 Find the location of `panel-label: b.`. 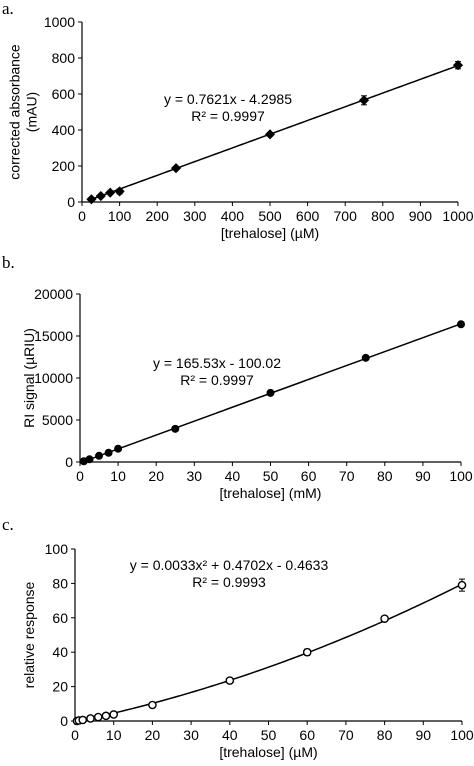

panel-label: b. is located at coordinates (8, 262).